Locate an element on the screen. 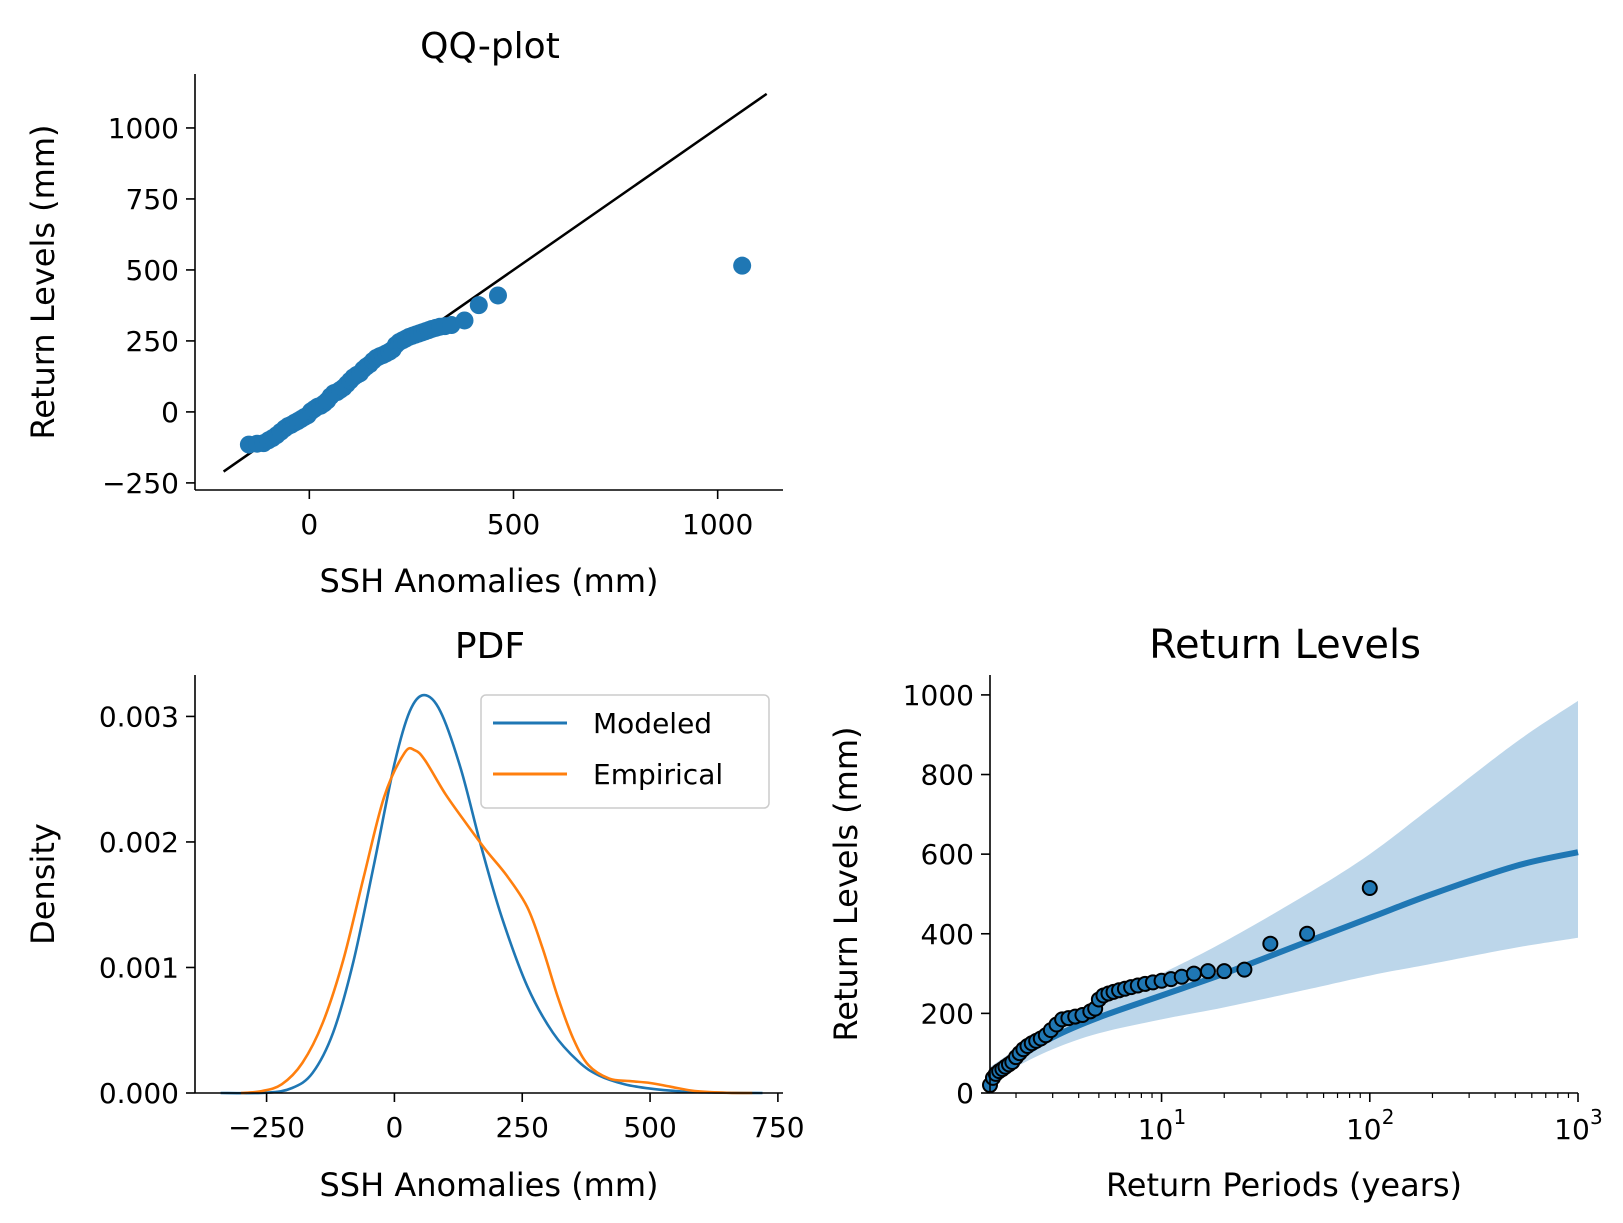  qq-y-tick-label: 1000 is located at coordinates (143, 128).